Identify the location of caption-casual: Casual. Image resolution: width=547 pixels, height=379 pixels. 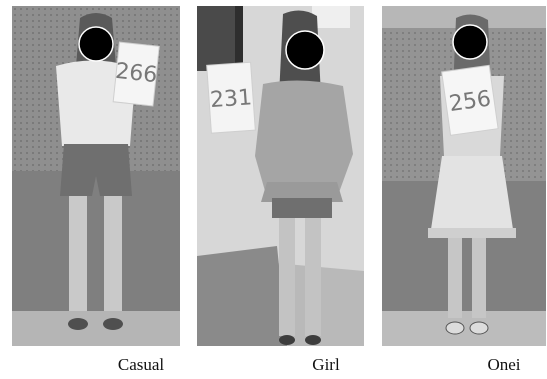
(141, 364).